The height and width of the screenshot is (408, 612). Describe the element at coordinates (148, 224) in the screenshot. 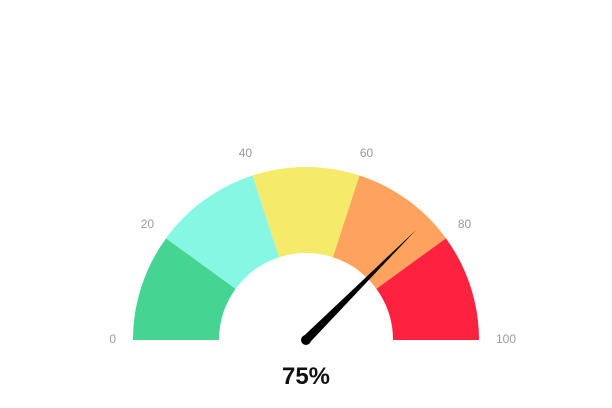

I see `gauge-tick-label-1: 20` at that location.